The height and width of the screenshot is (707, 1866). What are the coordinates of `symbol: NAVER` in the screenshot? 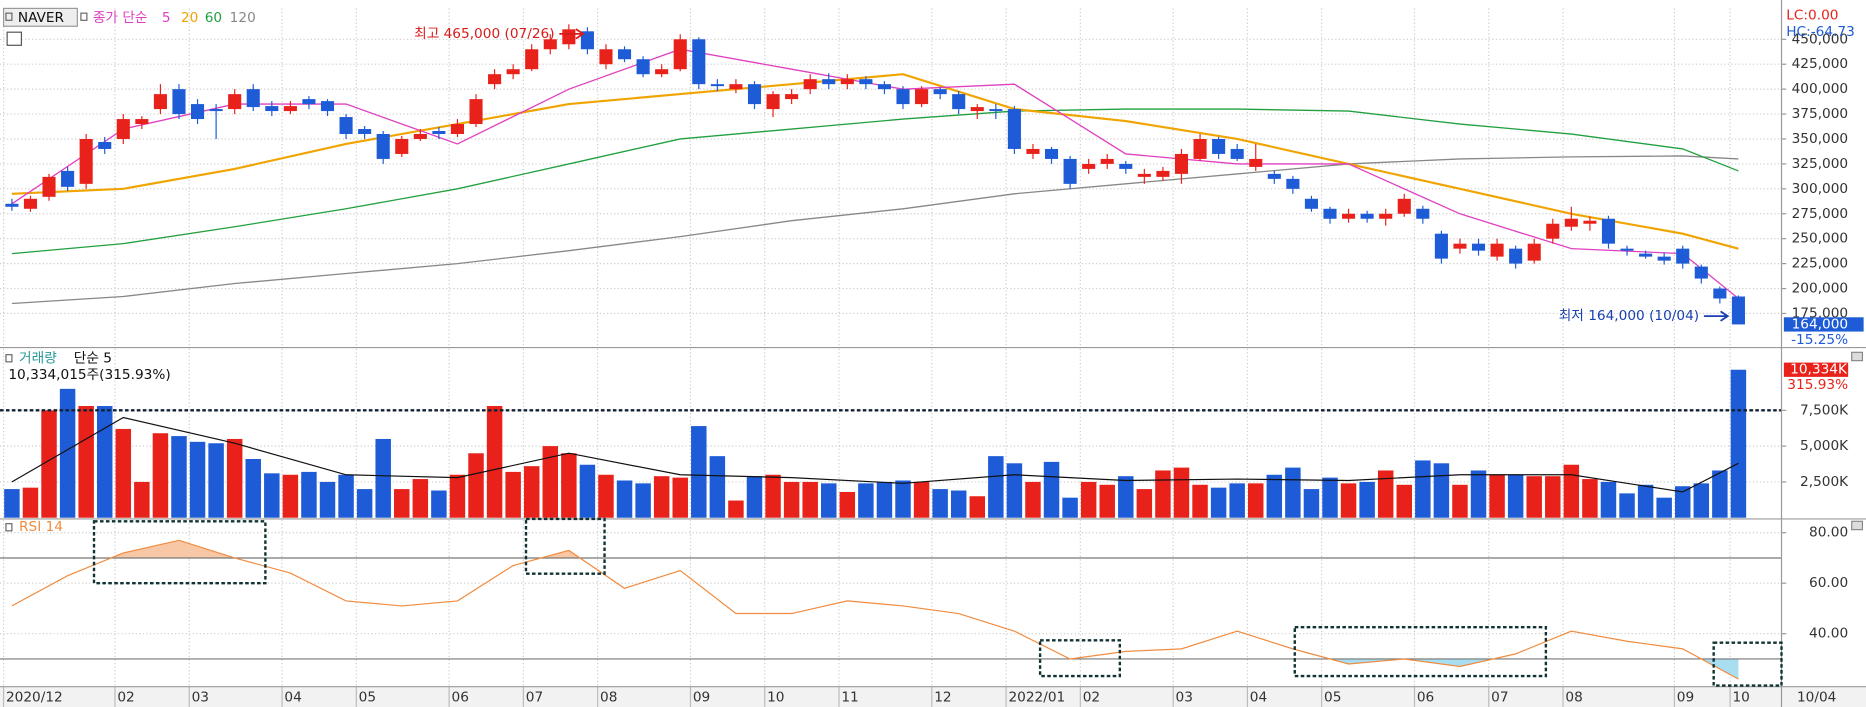 It's located at (41, 18).